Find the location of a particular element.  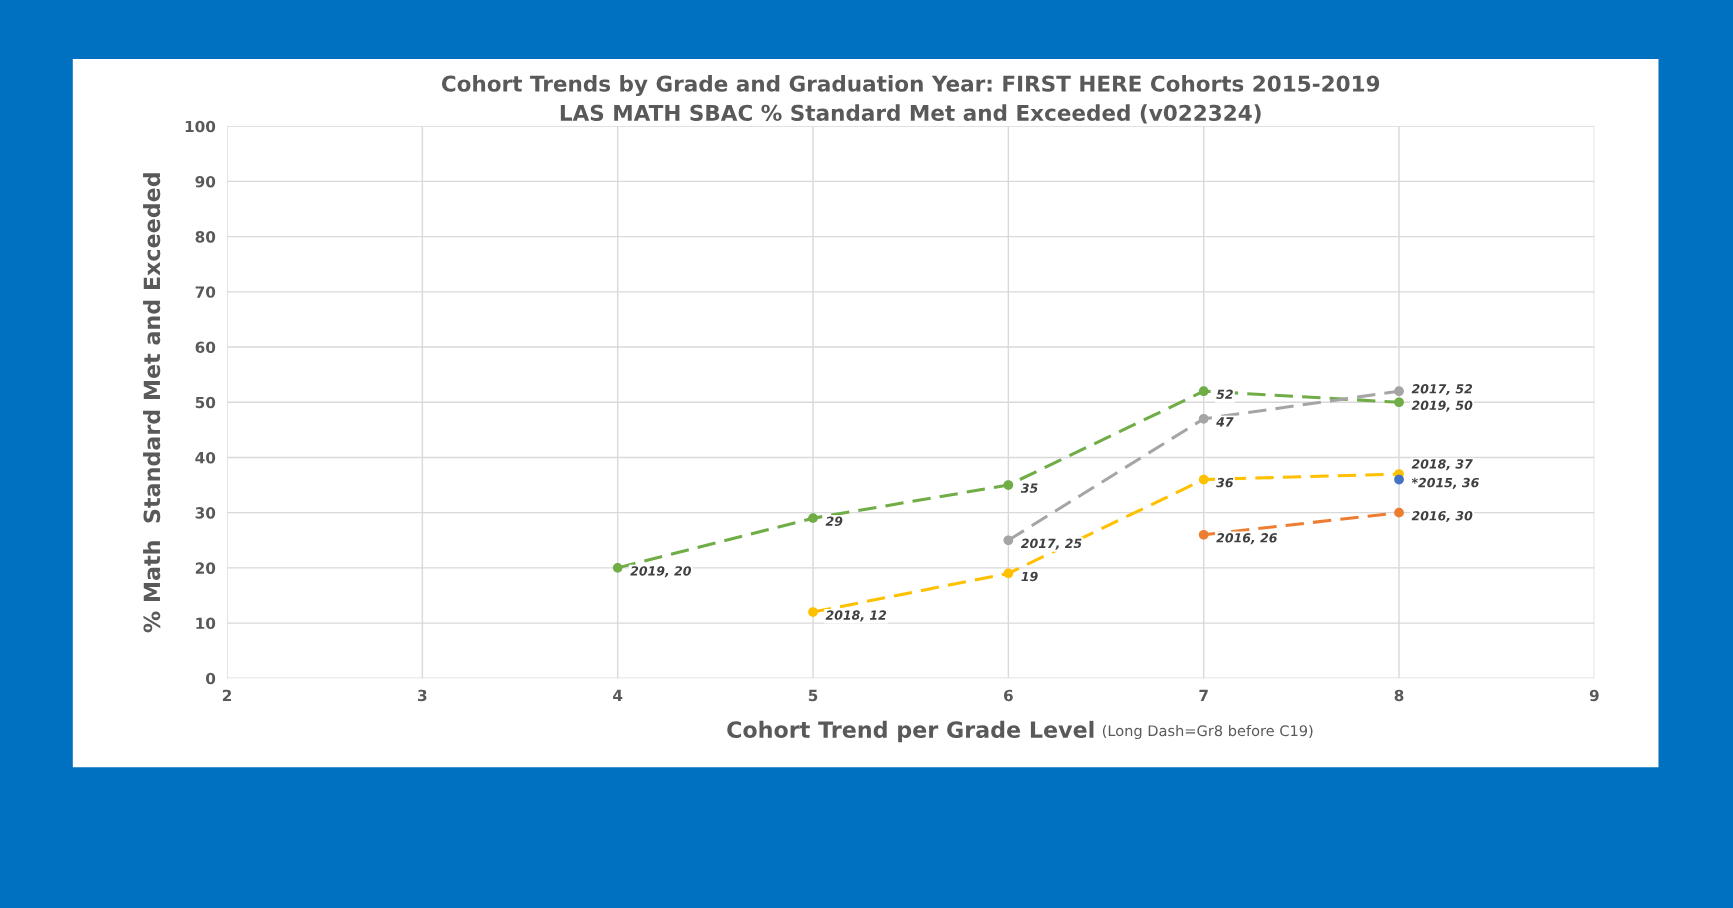

data-label: 36 is located at coordinates (1225, 482).